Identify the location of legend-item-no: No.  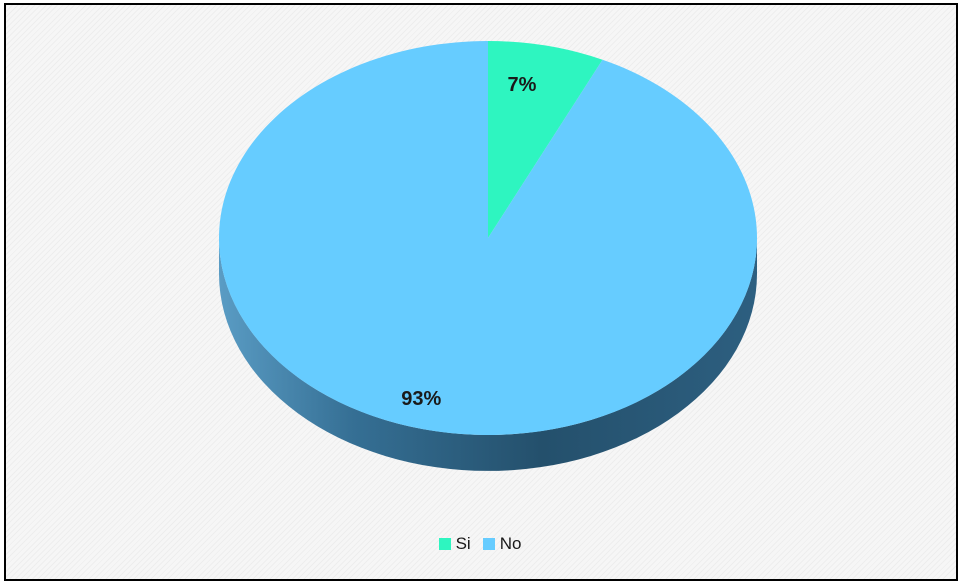
(502, 544).